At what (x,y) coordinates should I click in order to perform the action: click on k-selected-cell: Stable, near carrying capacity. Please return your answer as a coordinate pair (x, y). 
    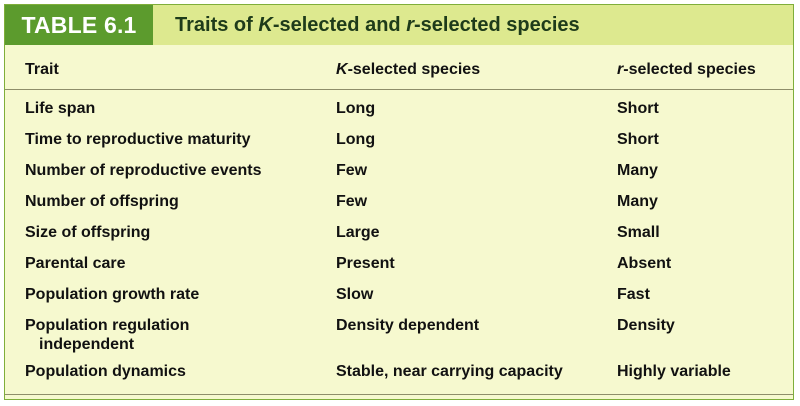
    Looking at the image, I should click on (449, 371).